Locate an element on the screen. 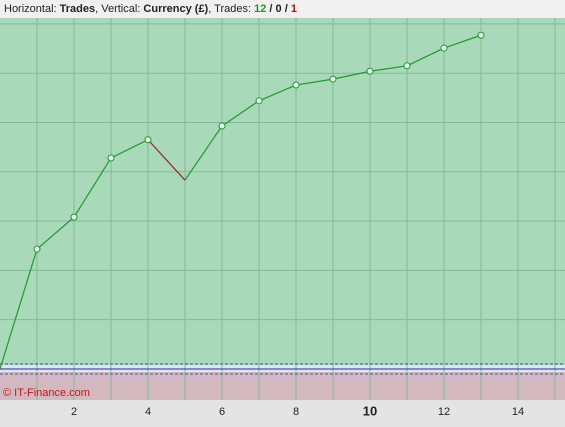 The image size is (565, 427). watermark: © IT-Finance.com is located at coordinates (46, 393).